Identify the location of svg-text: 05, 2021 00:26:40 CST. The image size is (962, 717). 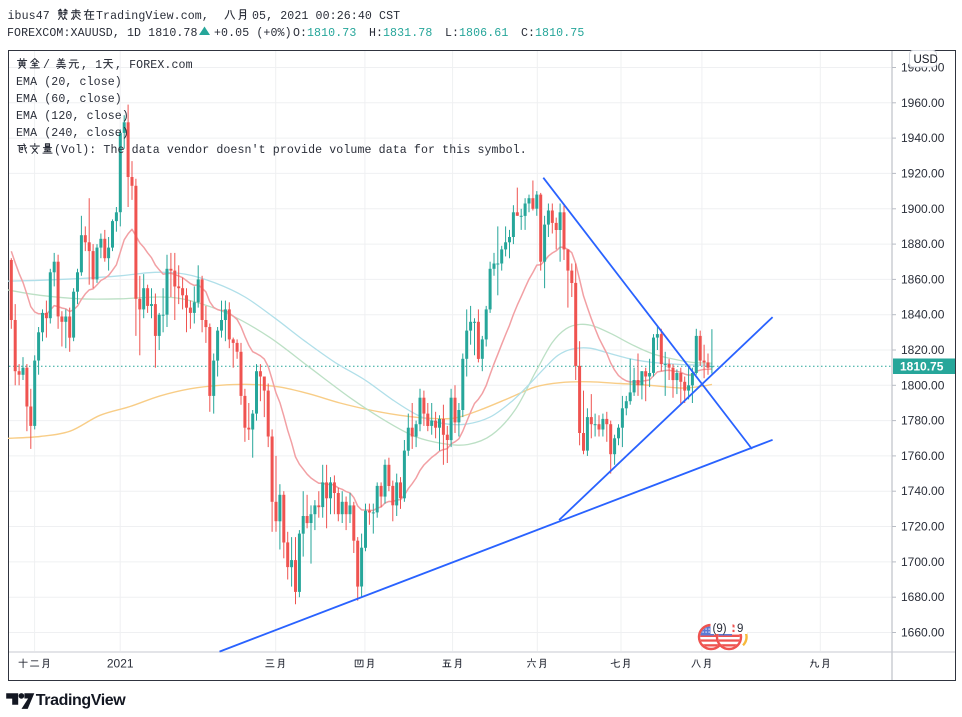
(326, 16).